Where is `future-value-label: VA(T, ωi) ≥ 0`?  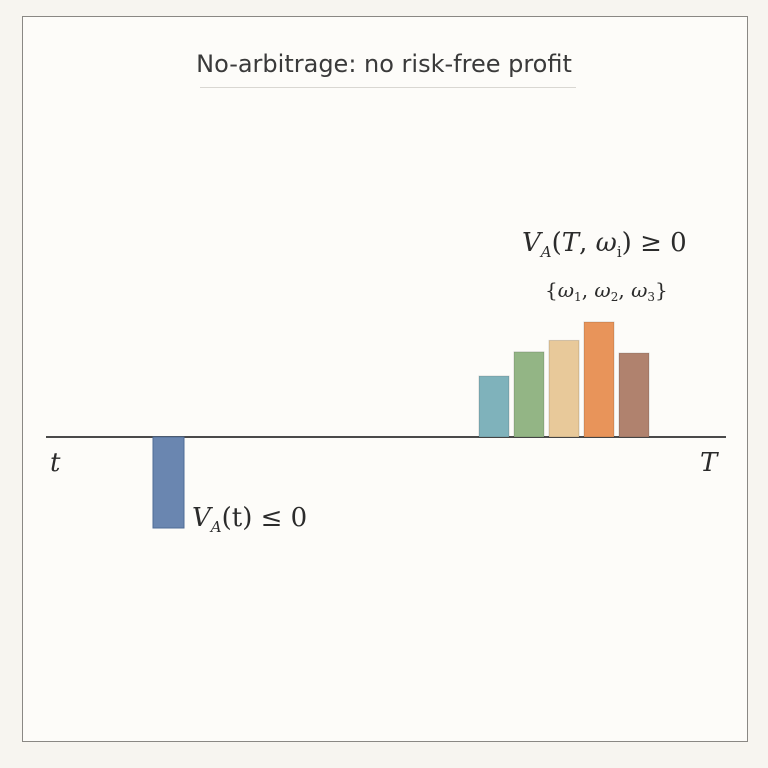
future-value-label: VA(T, ωi) ≥ 0 is located at coordinates (604, 244).